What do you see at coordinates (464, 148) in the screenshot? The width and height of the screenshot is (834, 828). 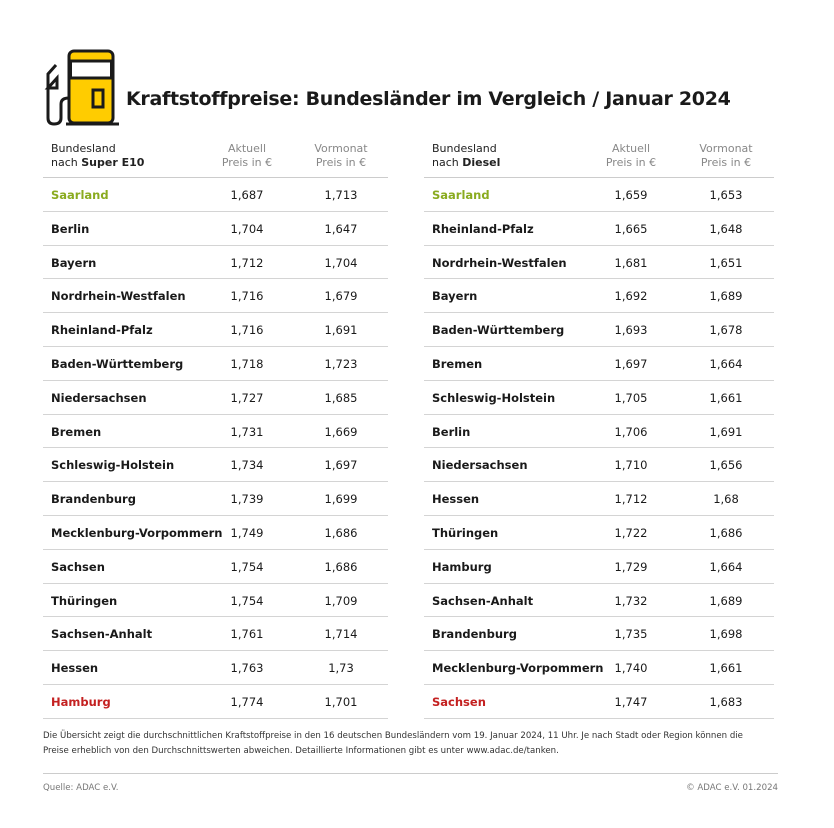 I see `header-line: Bundesland` at bounding box center [464, 148].